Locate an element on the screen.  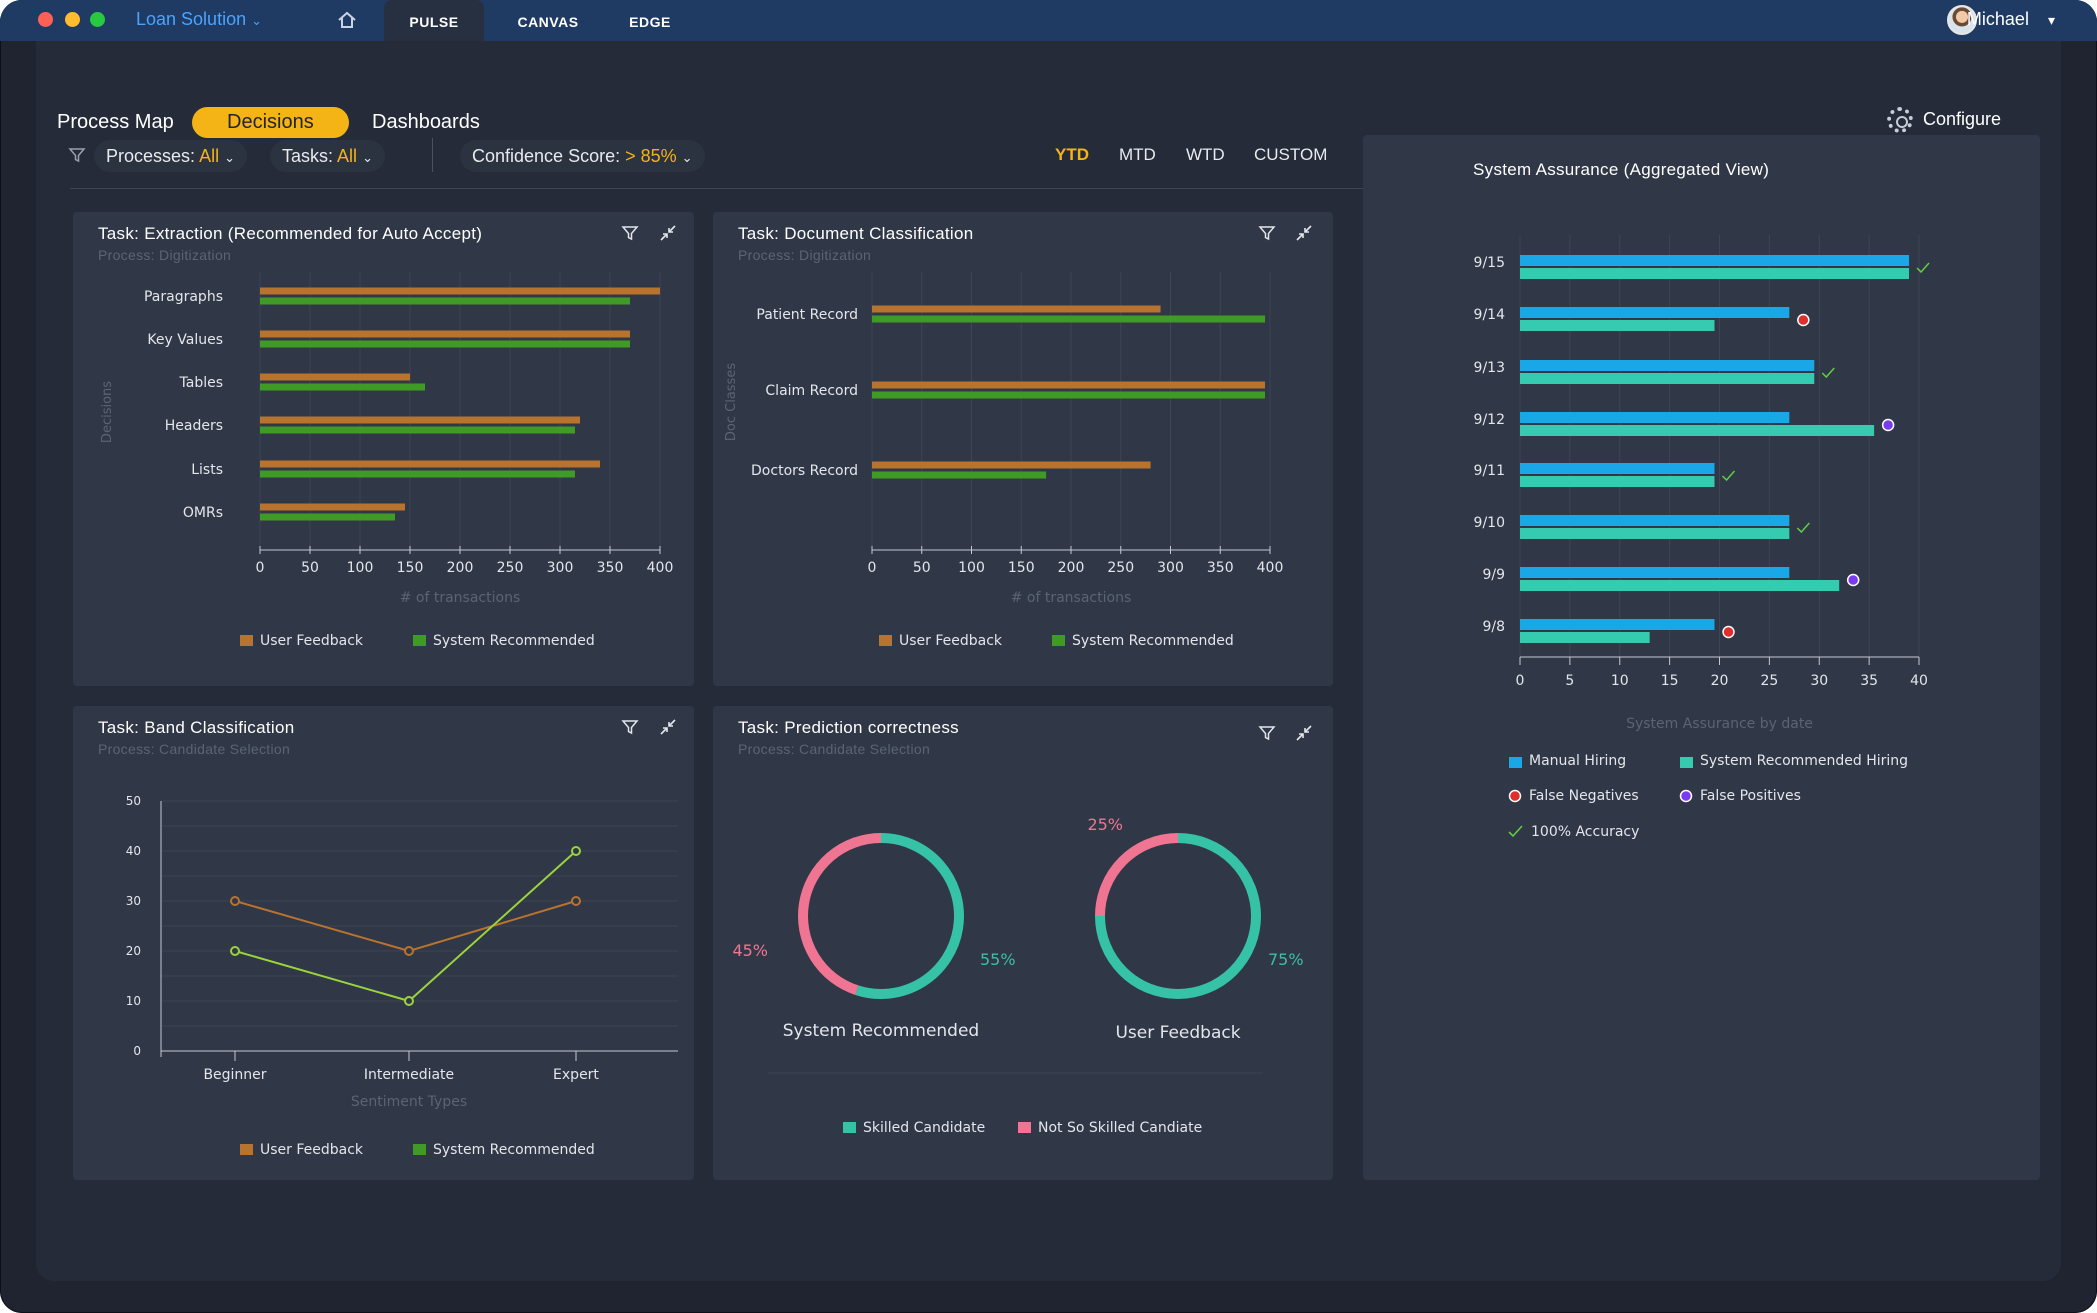
category-label: Paragraphs is located at coordinates (183, 297).